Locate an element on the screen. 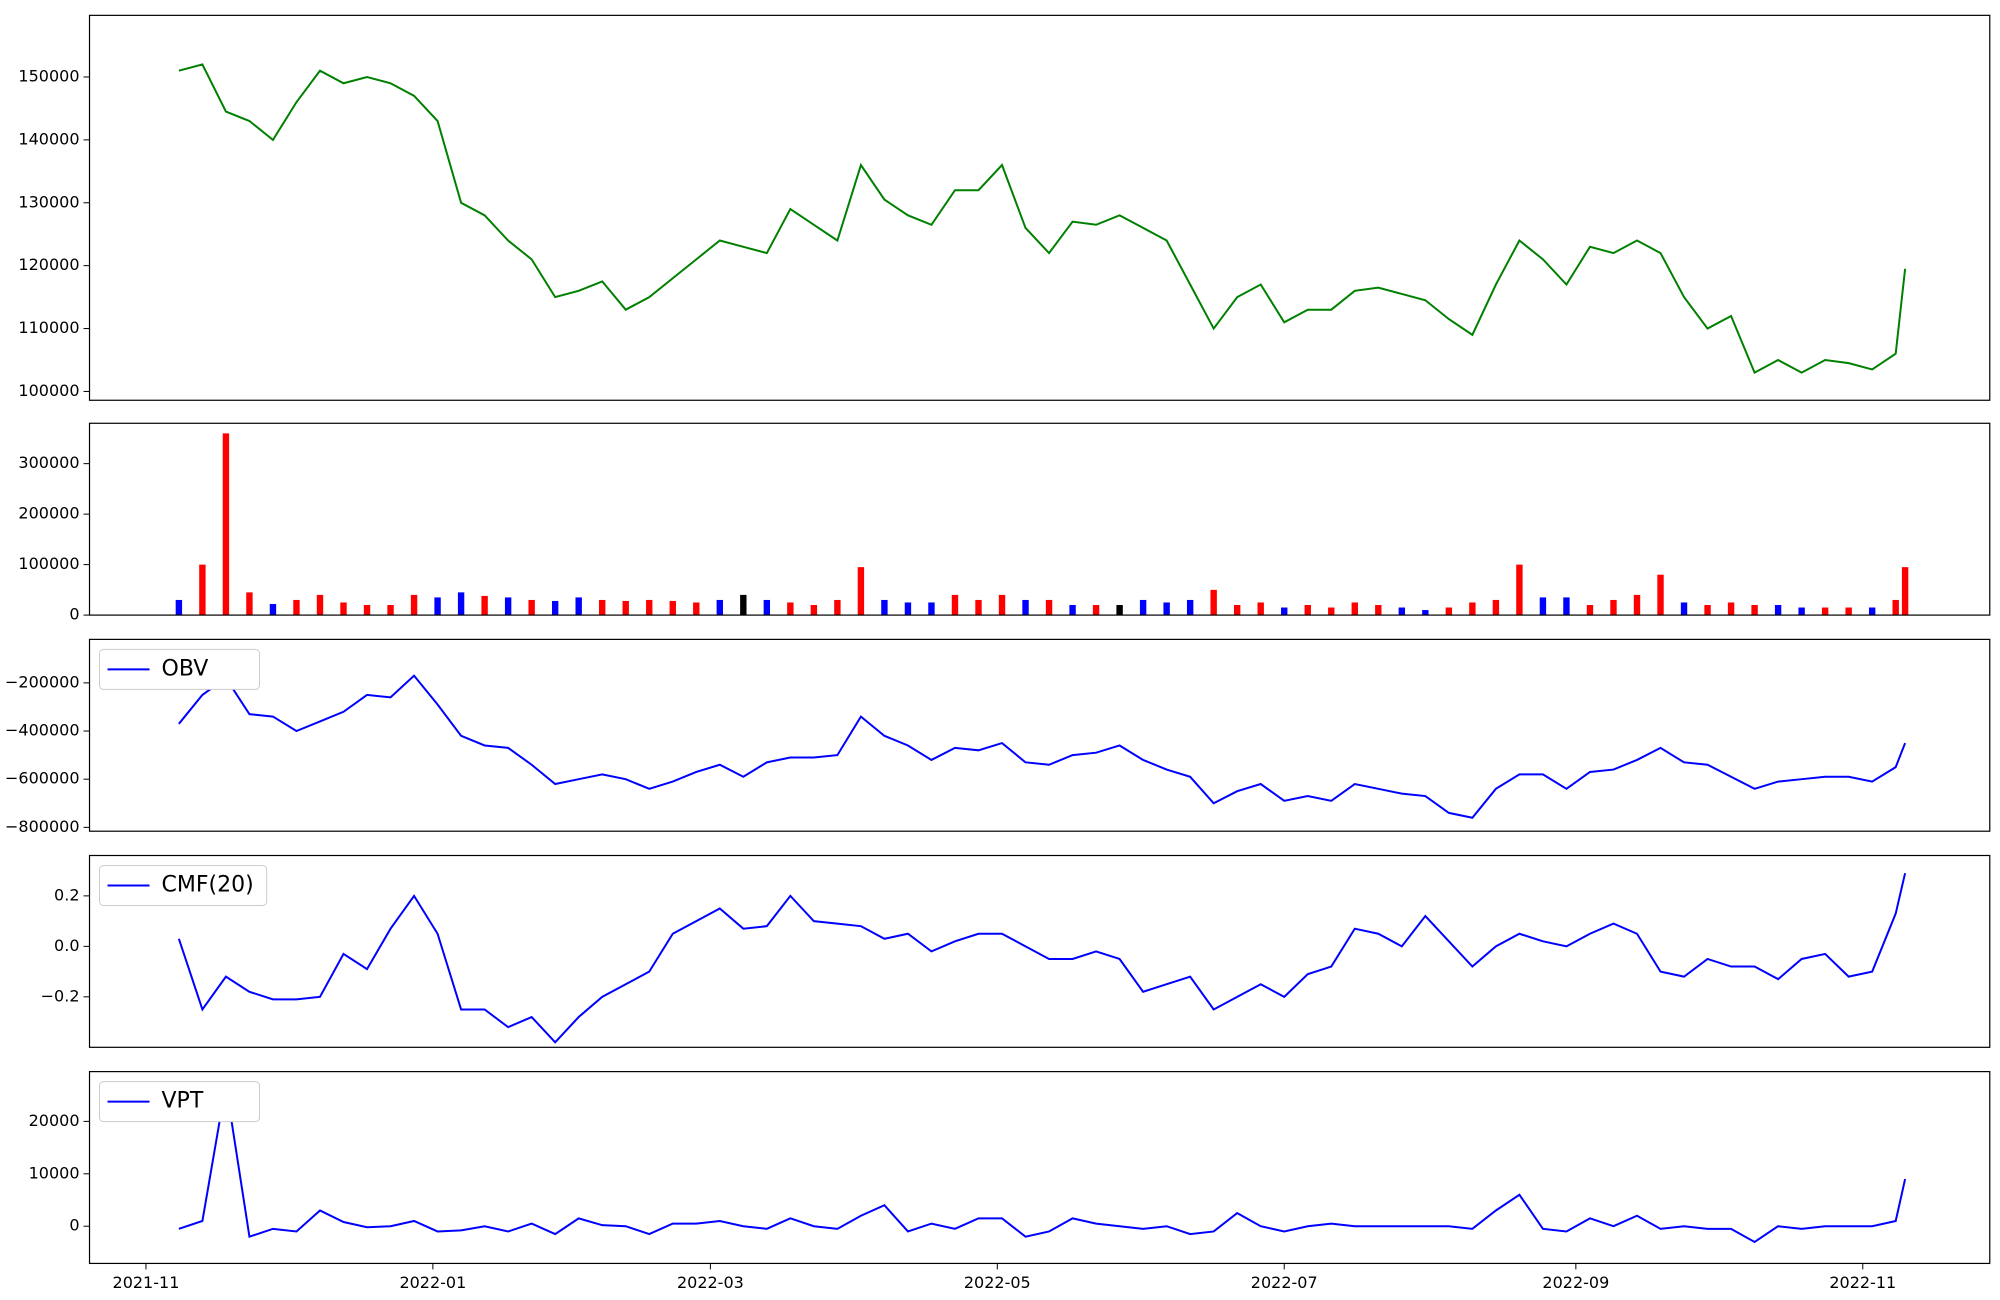  y-tick-label: 0.0 is located at coordinates (66, 945).